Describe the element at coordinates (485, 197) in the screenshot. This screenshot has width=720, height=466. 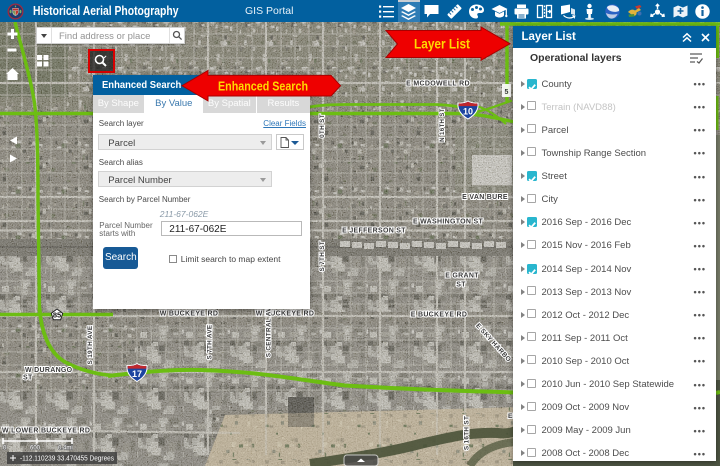
I see `svg-text: E VAN BURE` at that location.